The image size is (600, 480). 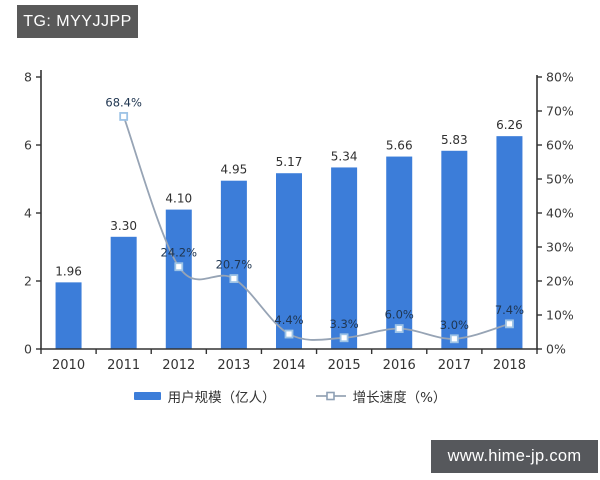 I want to click on watermark-top-badge: TG: MYYJJPP, so click(x=77, y=21).